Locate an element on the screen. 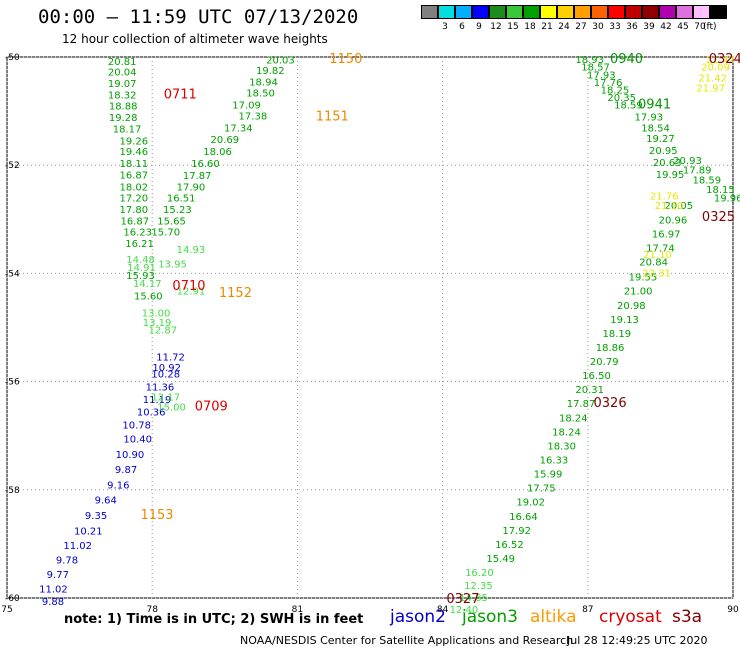 This screenshot has height=650, width=740. wave-height-label: 16.64 is located at coordinates (523, 517).